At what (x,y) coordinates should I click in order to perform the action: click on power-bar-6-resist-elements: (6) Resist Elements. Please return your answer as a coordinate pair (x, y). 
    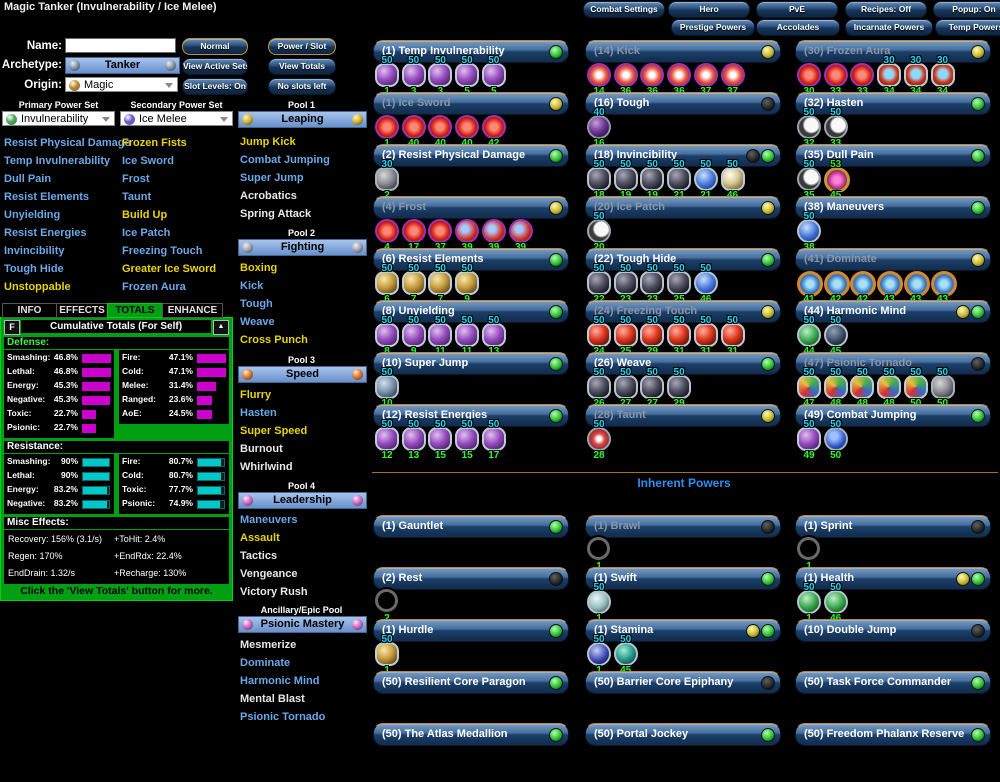
    Looking at the image, I should click on (471, 259).